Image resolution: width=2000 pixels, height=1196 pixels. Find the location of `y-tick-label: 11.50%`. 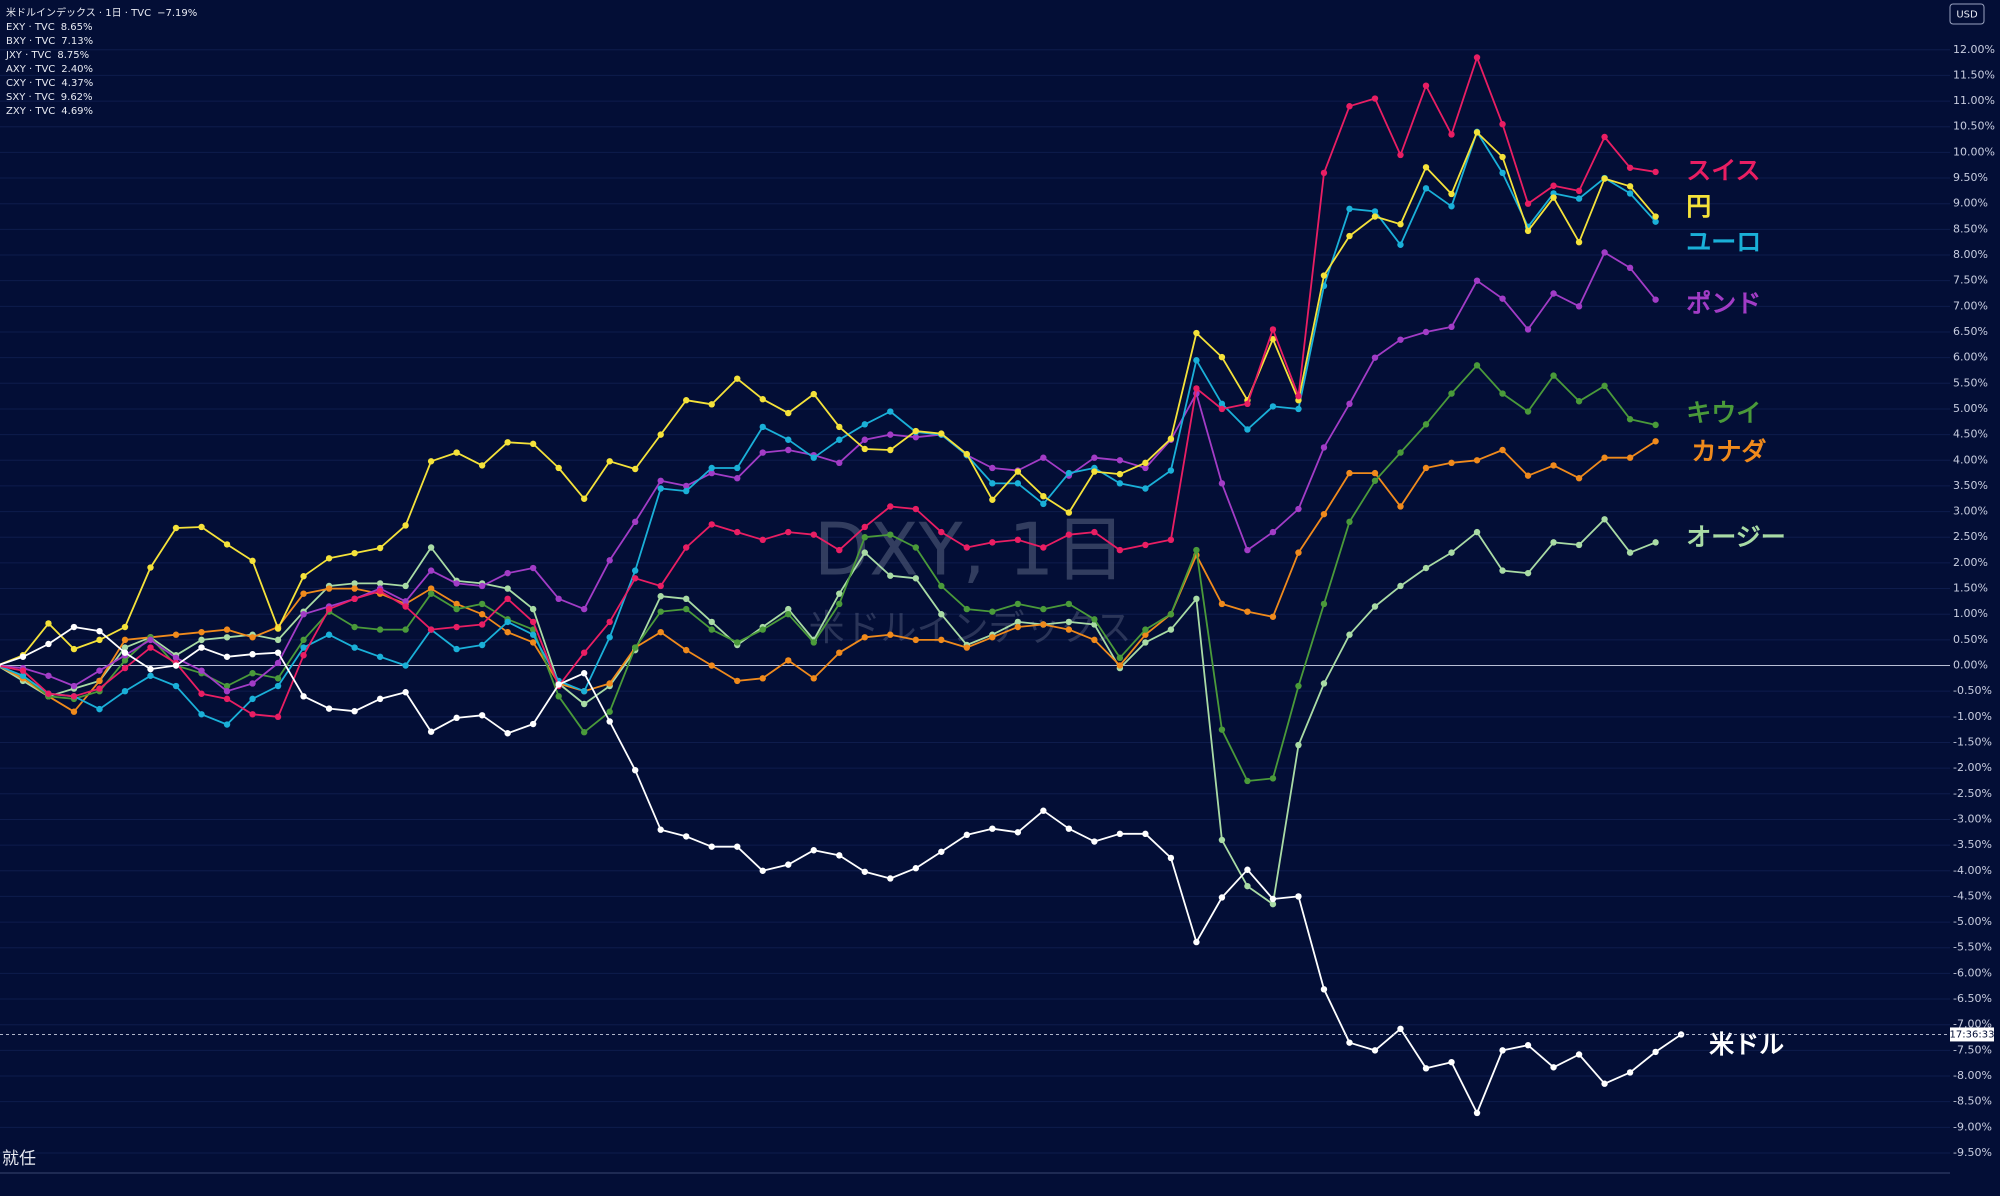

y-tick-label: 11.50% is located at coordinates (1974, 74).